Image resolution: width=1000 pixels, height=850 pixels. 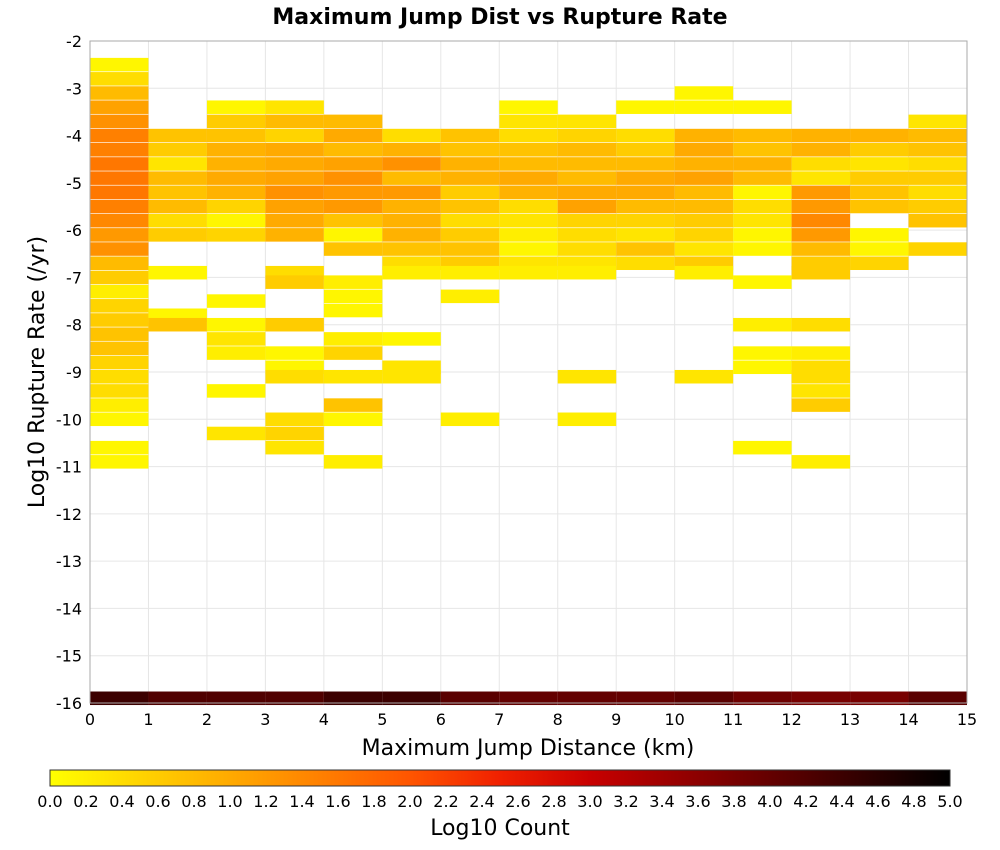 I want to click on x-axis-ticks: 0 1 2 3 4 5 6 7 8 9 10 11 12 13 14 15, so click(x=531, y=719).